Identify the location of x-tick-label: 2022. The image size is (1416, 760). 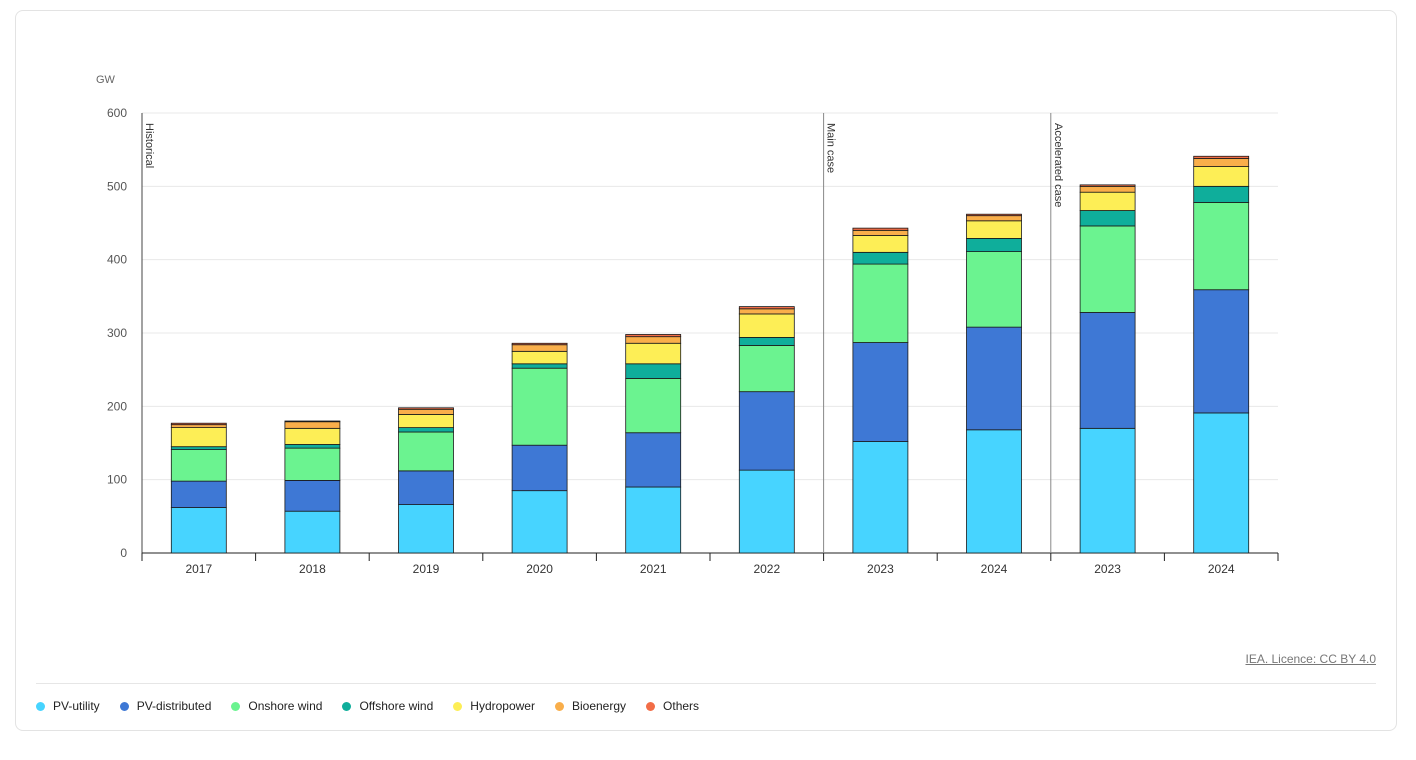
(766, 569).